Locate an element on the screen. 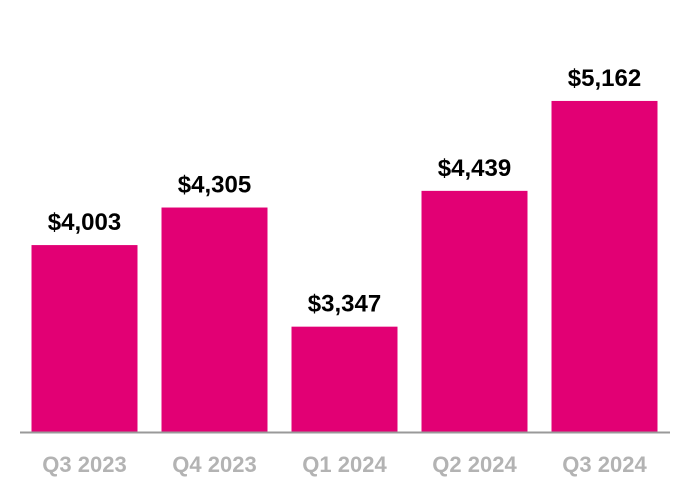  data-label: $4,305 is located at coordinates (214, 185).